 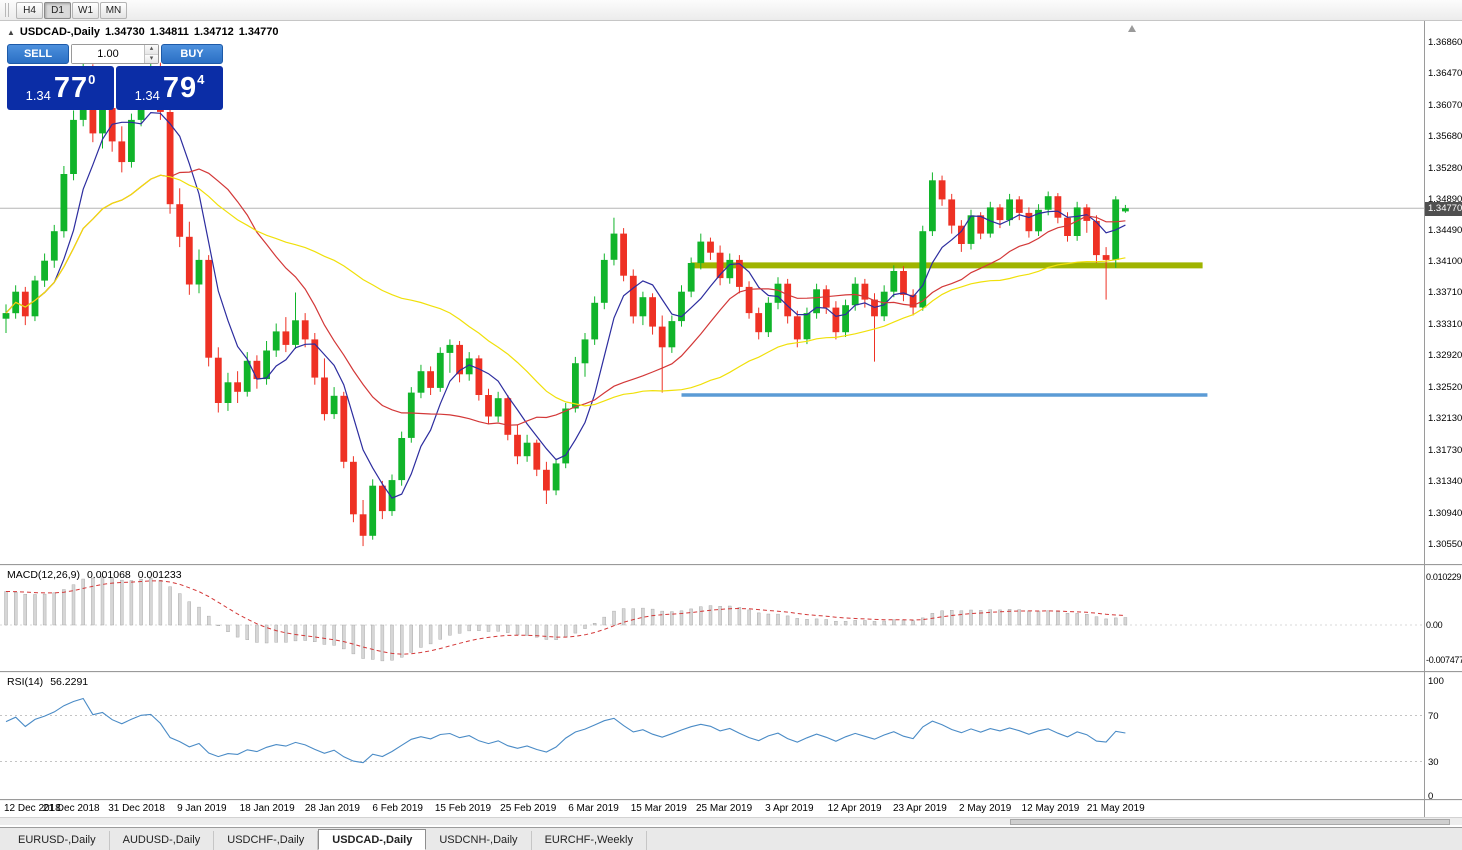 I want to click on timeframe-mn-button: MN, so click(x=113, y=10).